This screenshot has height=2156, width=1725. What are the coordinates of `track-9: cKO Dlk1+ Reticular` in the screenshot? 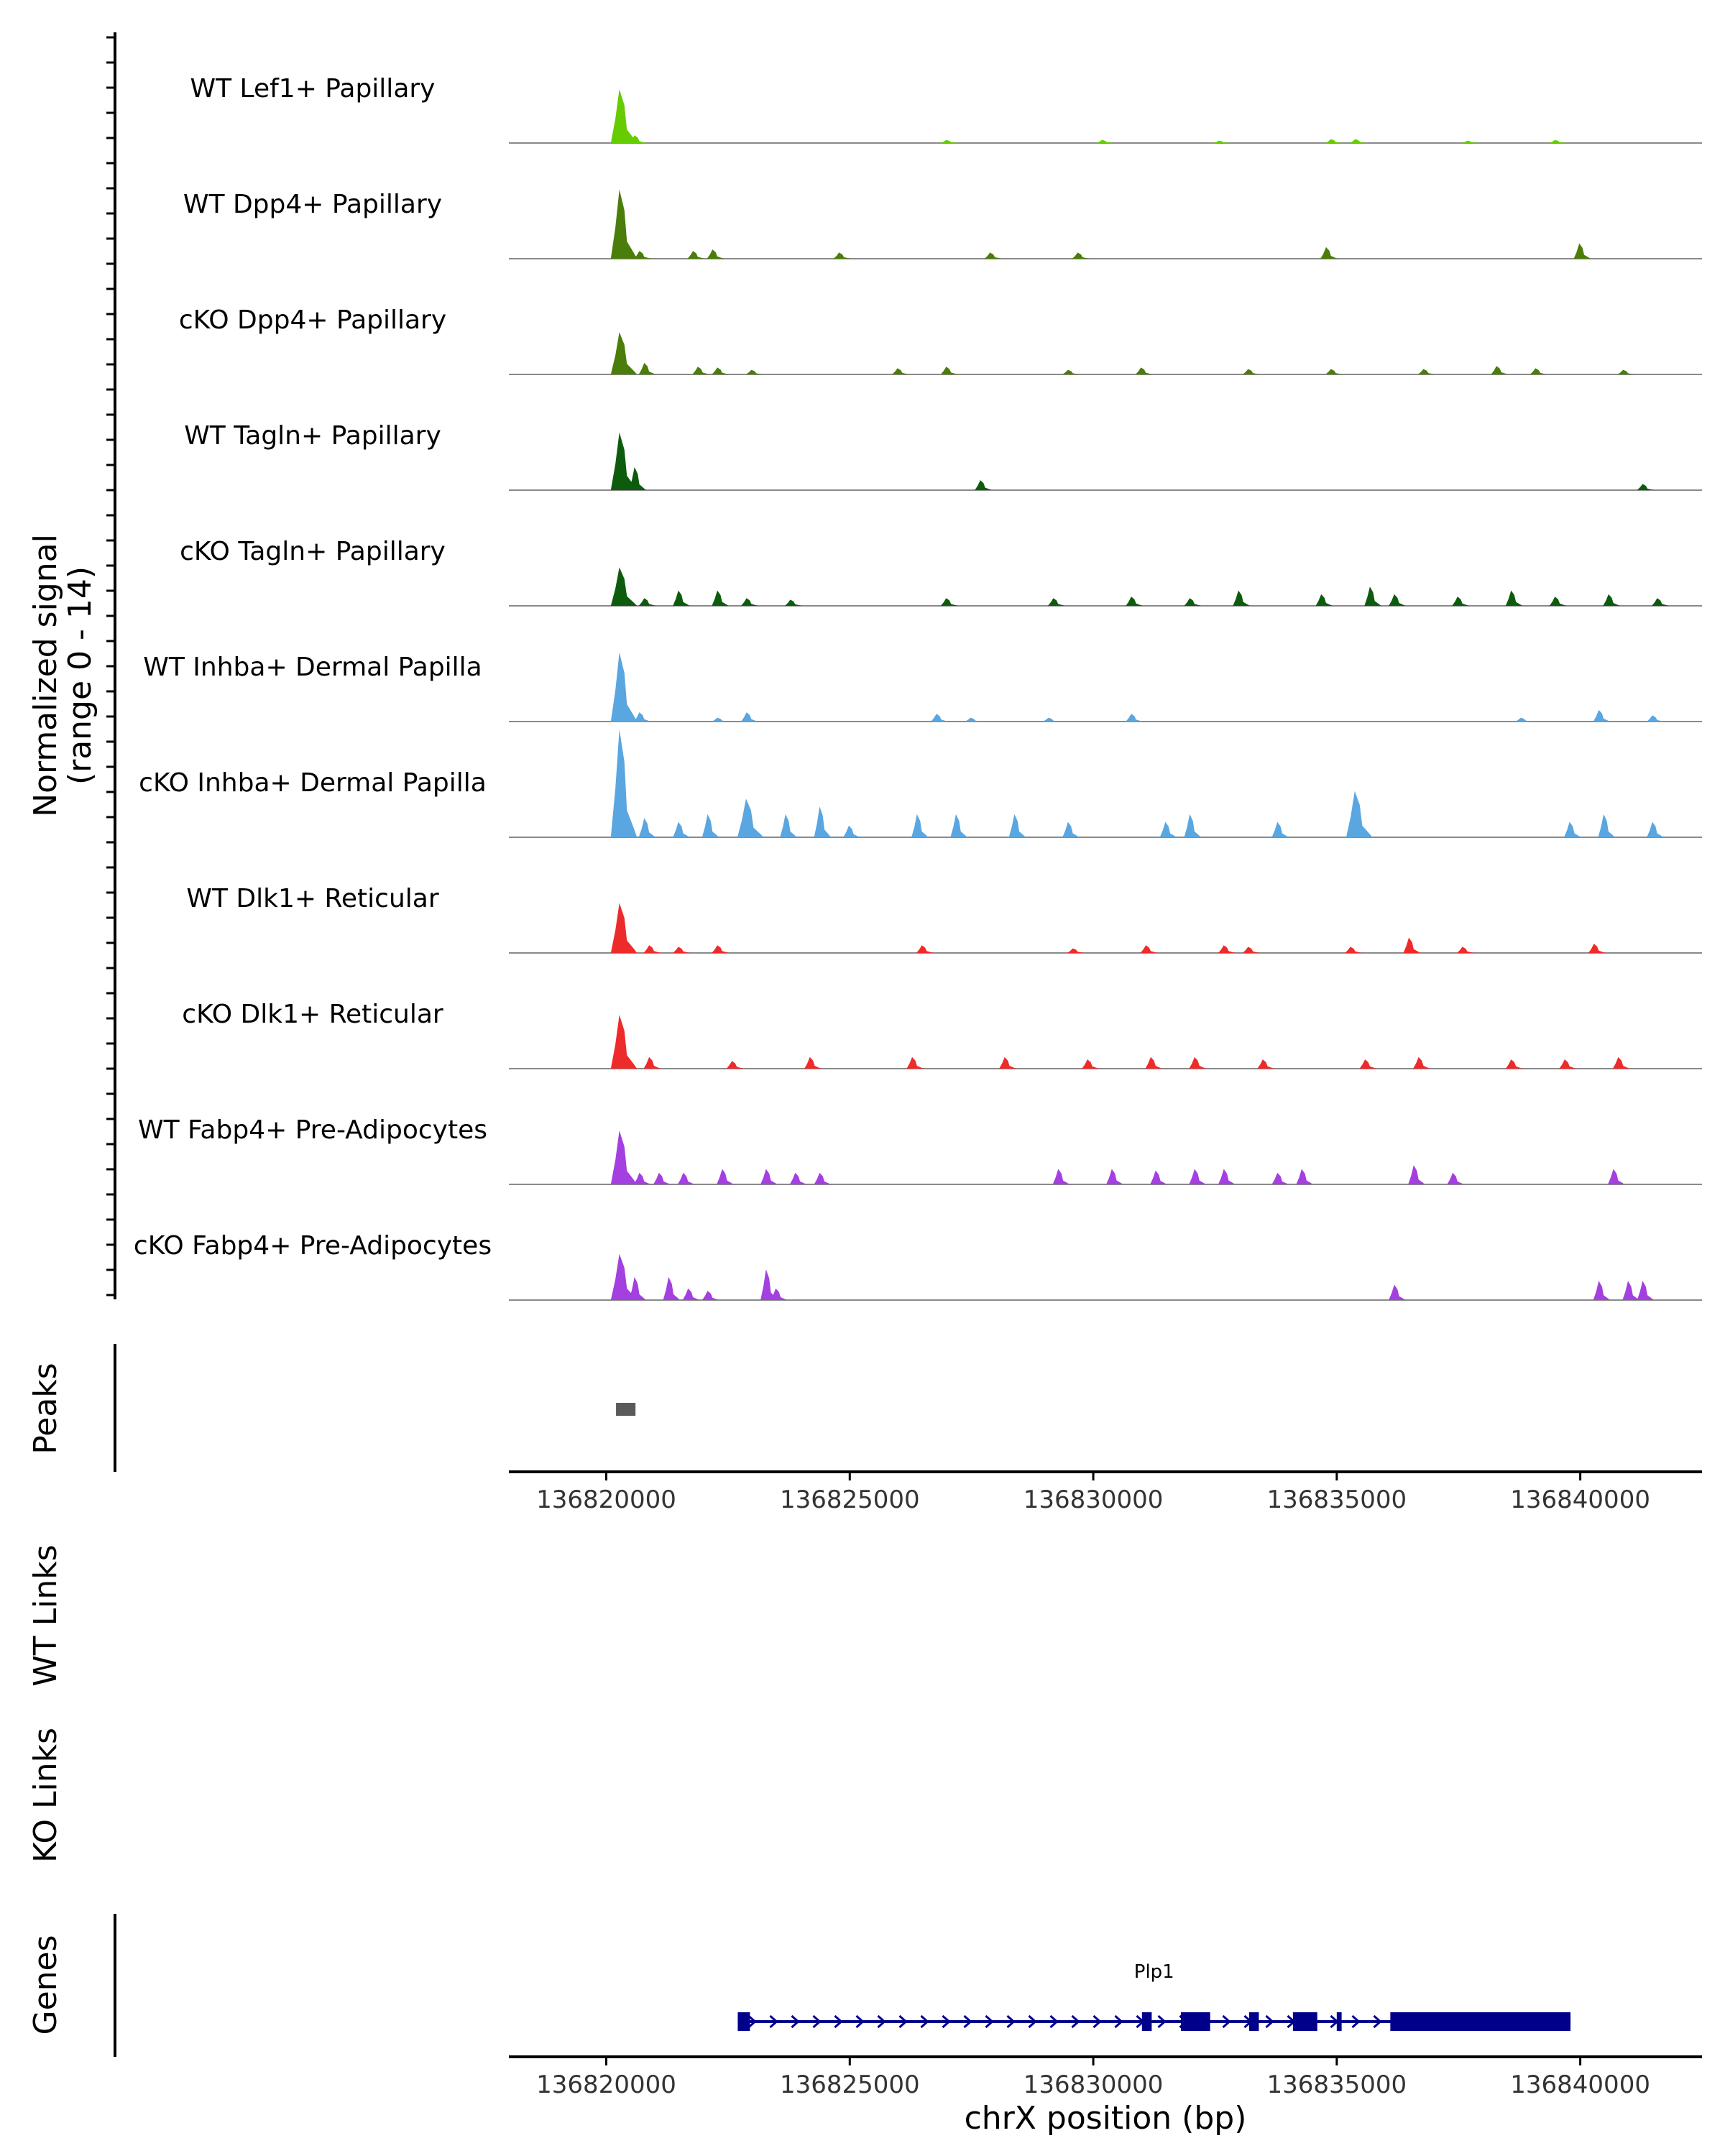 It's located at (942, 1034).